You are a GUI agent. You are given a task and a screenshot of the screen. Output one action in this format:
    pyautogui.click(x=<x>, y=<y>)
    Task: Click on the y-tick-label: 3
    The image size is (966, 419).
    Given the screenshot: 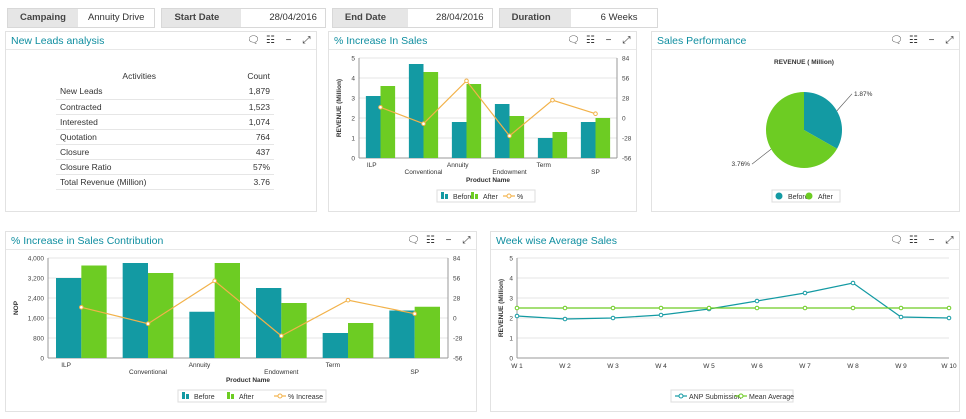 What is the action you would take?
    pyautogui.click(x=511, y=299)
    